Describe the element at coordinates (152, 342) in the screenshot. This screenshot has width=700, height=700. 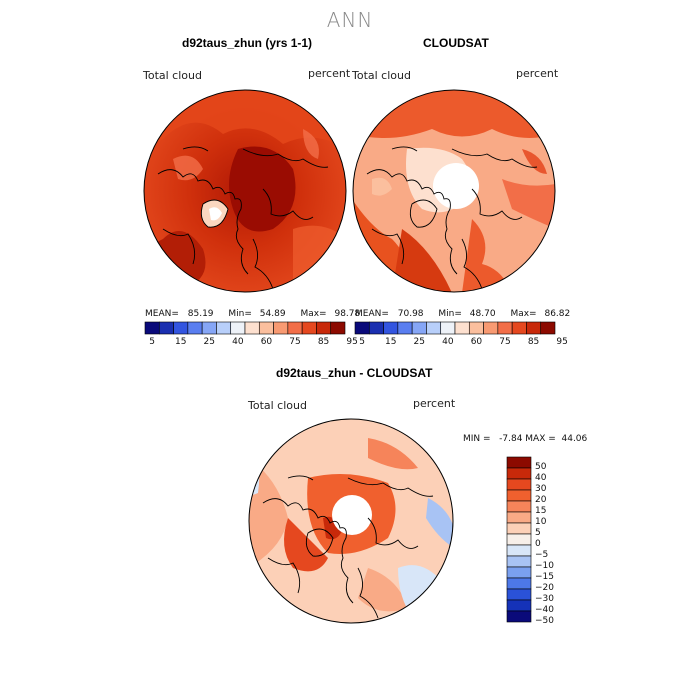
I see `model-colorbar-tick-label: 5` at that location.